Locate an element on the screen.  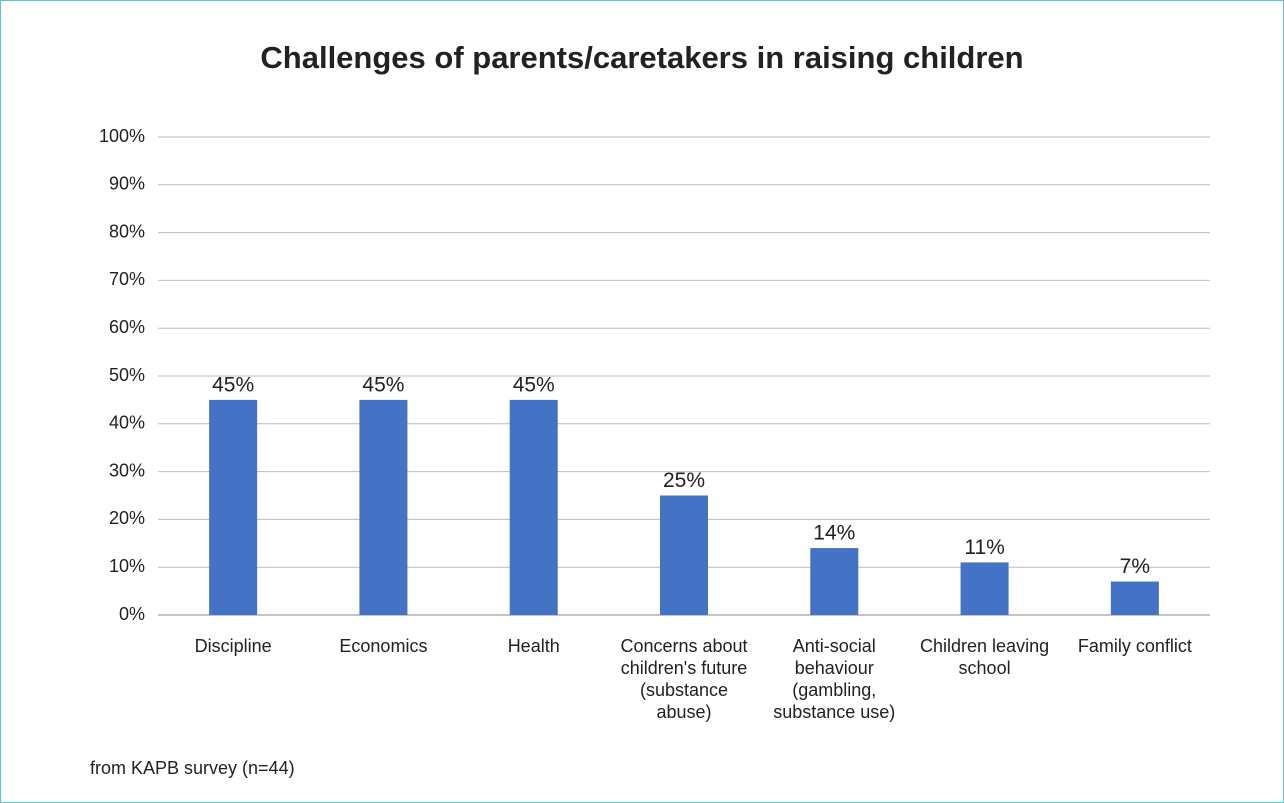
y-tick-label: 90% is located at coordinates (127, 184).